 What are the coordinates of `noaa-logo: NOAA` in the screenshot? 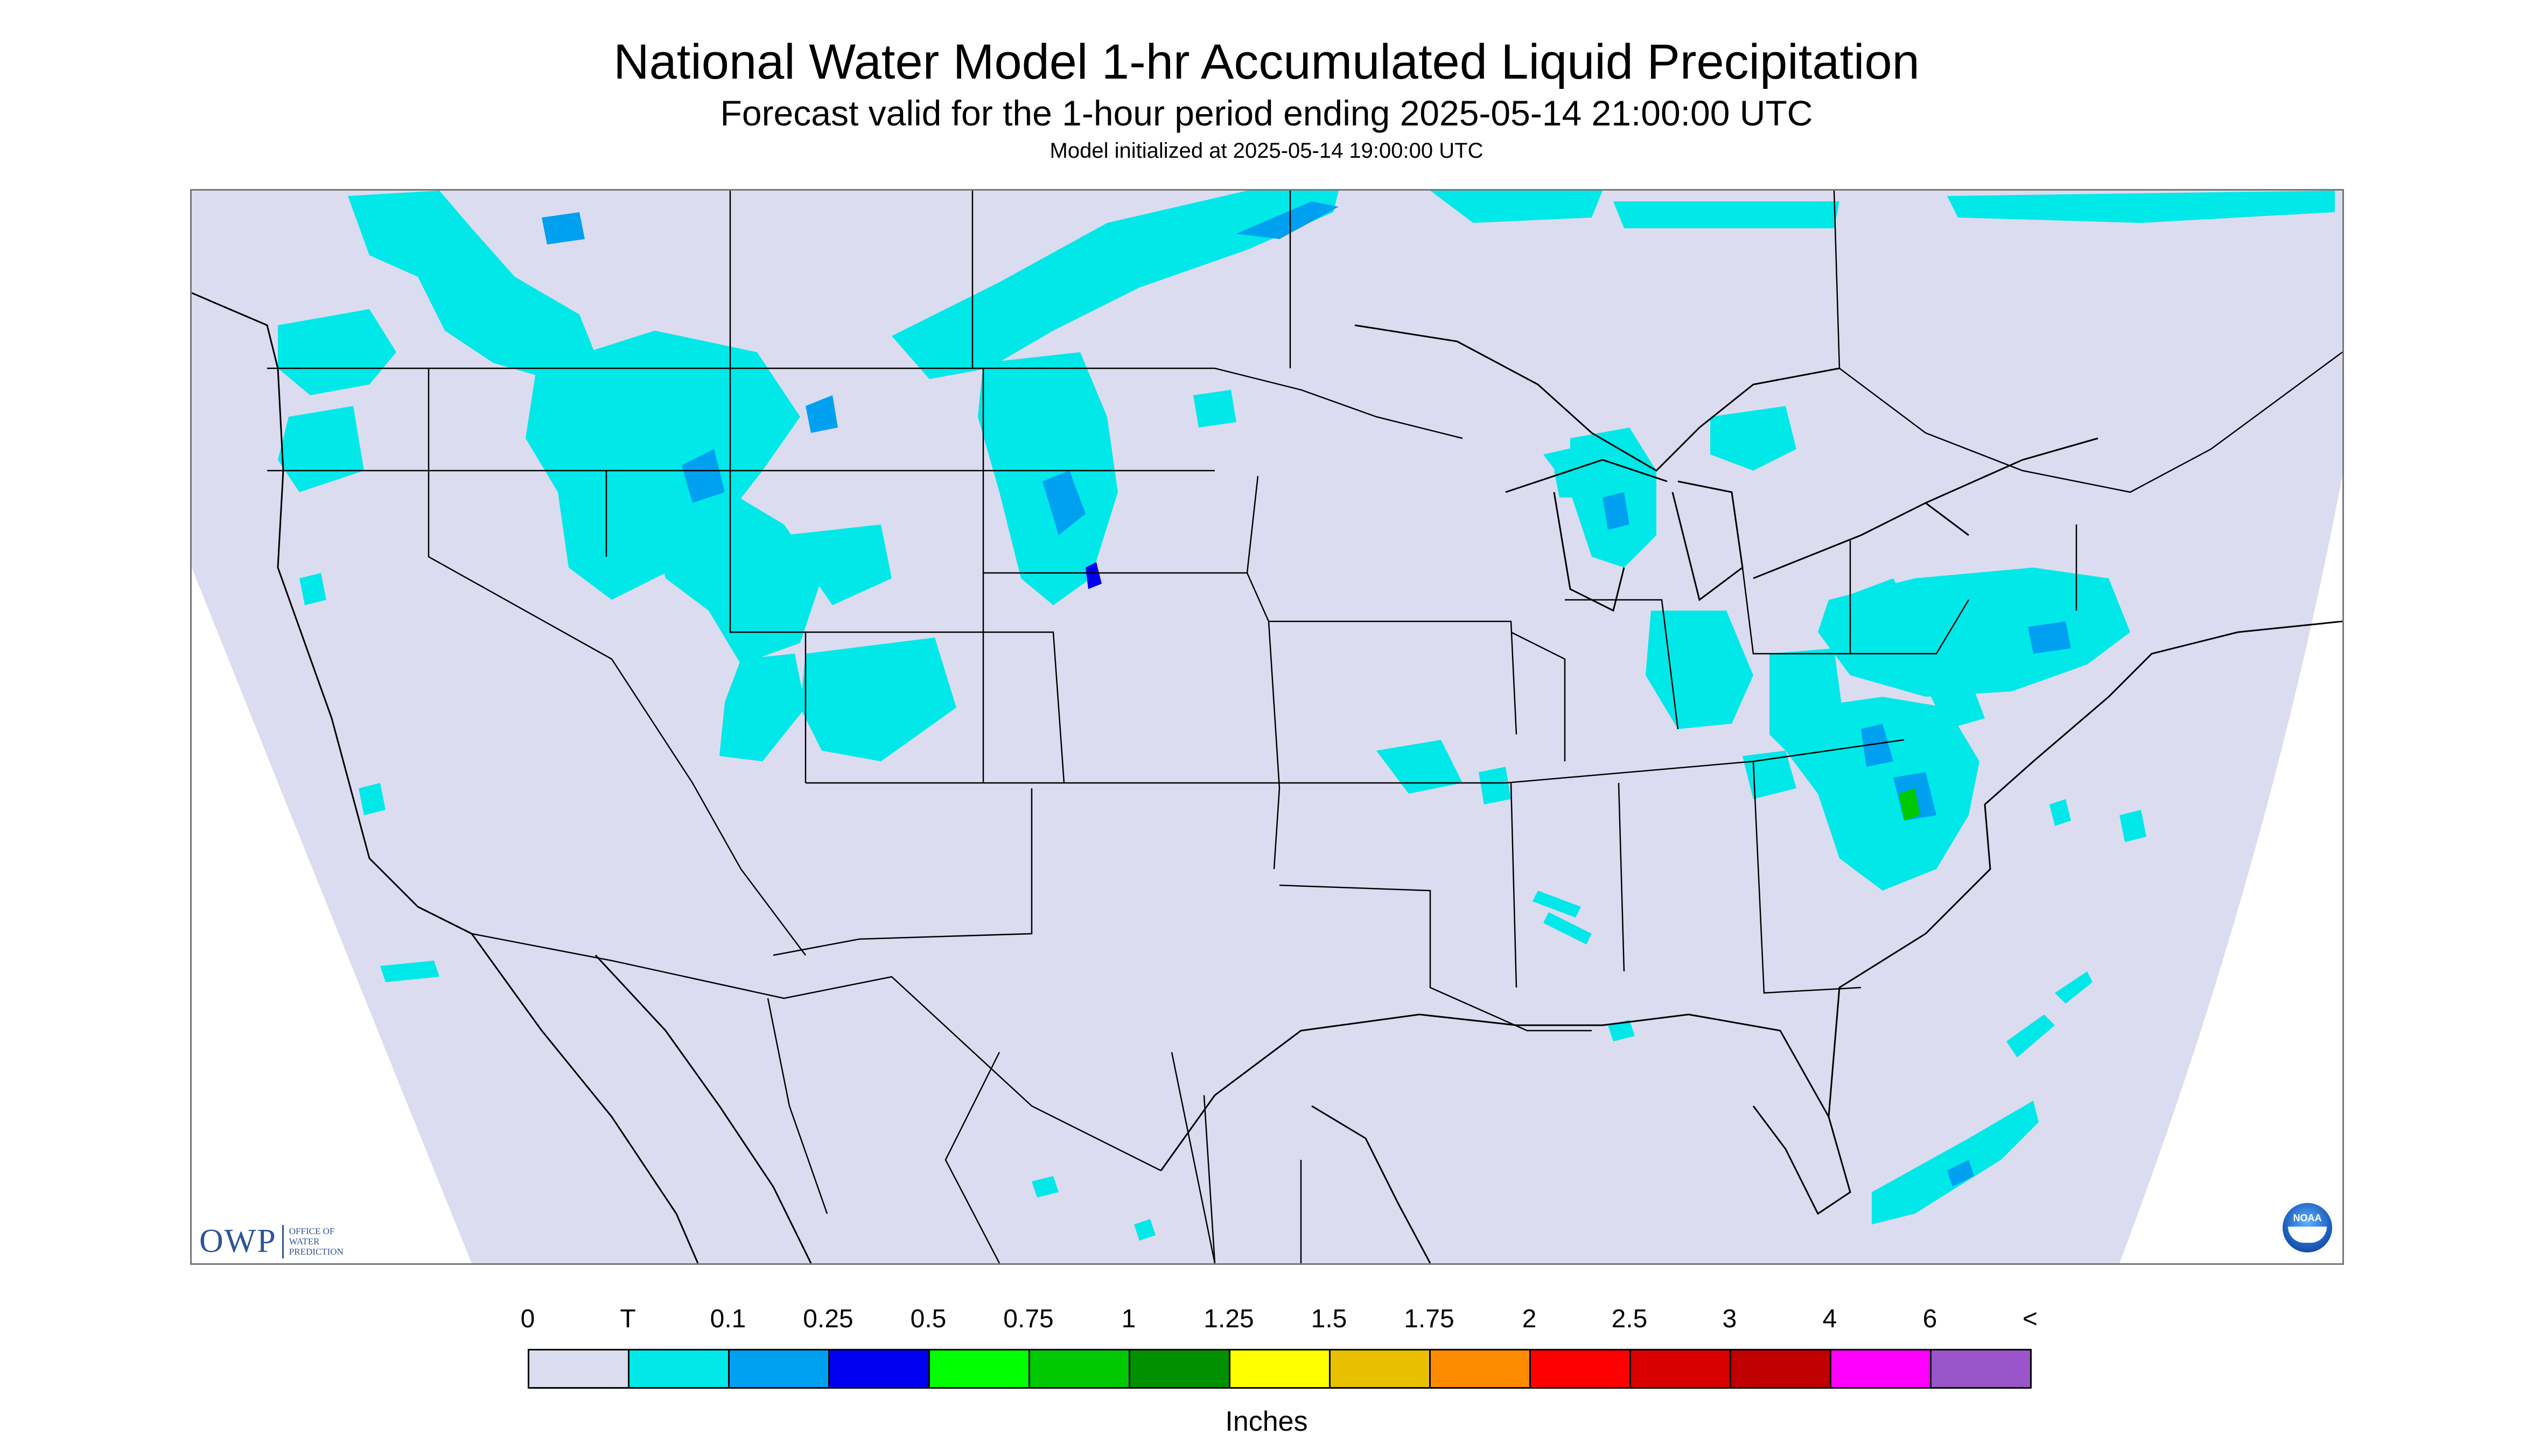 It's located at (2307, 1228).